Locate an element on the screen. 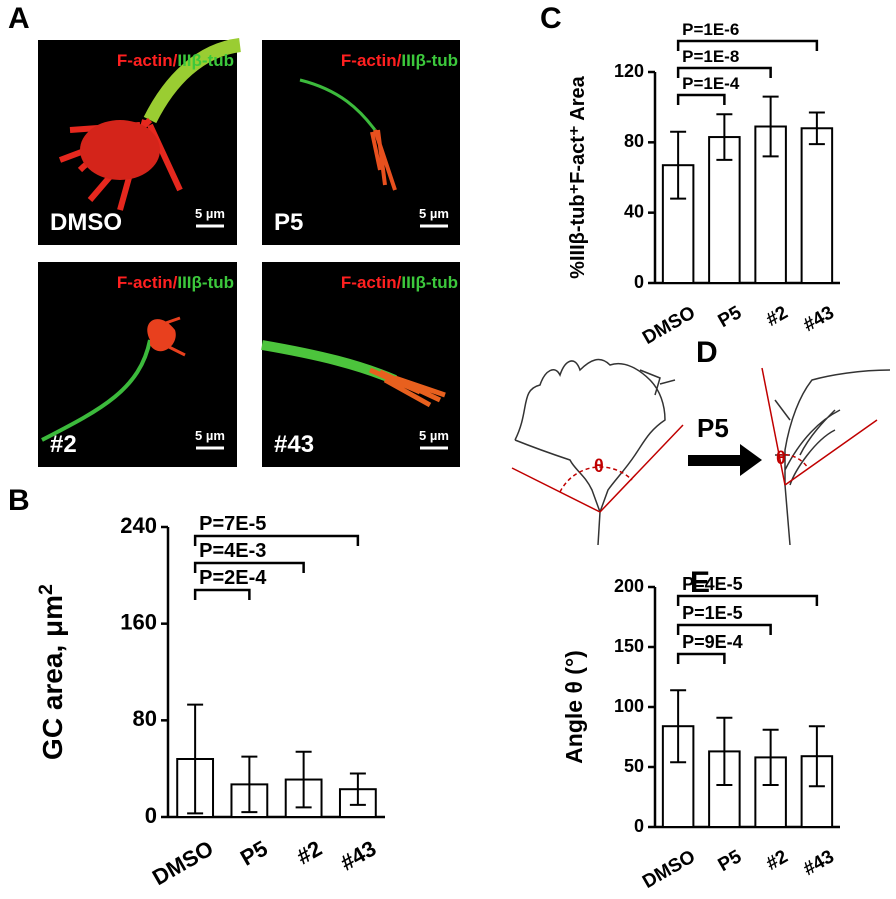 The width and height of the screenshot is (896, 899). y-axis-label: %IIIβ-tub⁺F-act⁺ Area is located at coordinates (578, 176).